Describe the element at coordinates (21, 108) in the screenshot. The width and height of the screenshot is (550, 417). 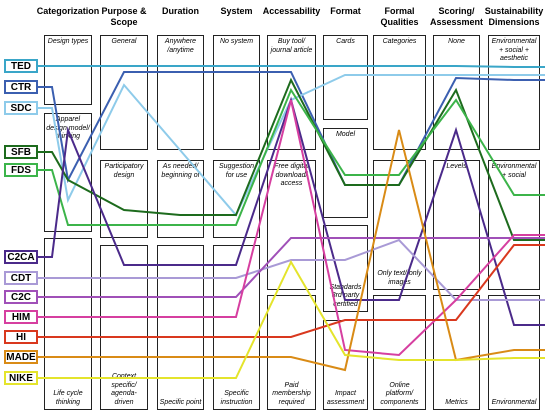
I see `tool-label: SDC` at that location.